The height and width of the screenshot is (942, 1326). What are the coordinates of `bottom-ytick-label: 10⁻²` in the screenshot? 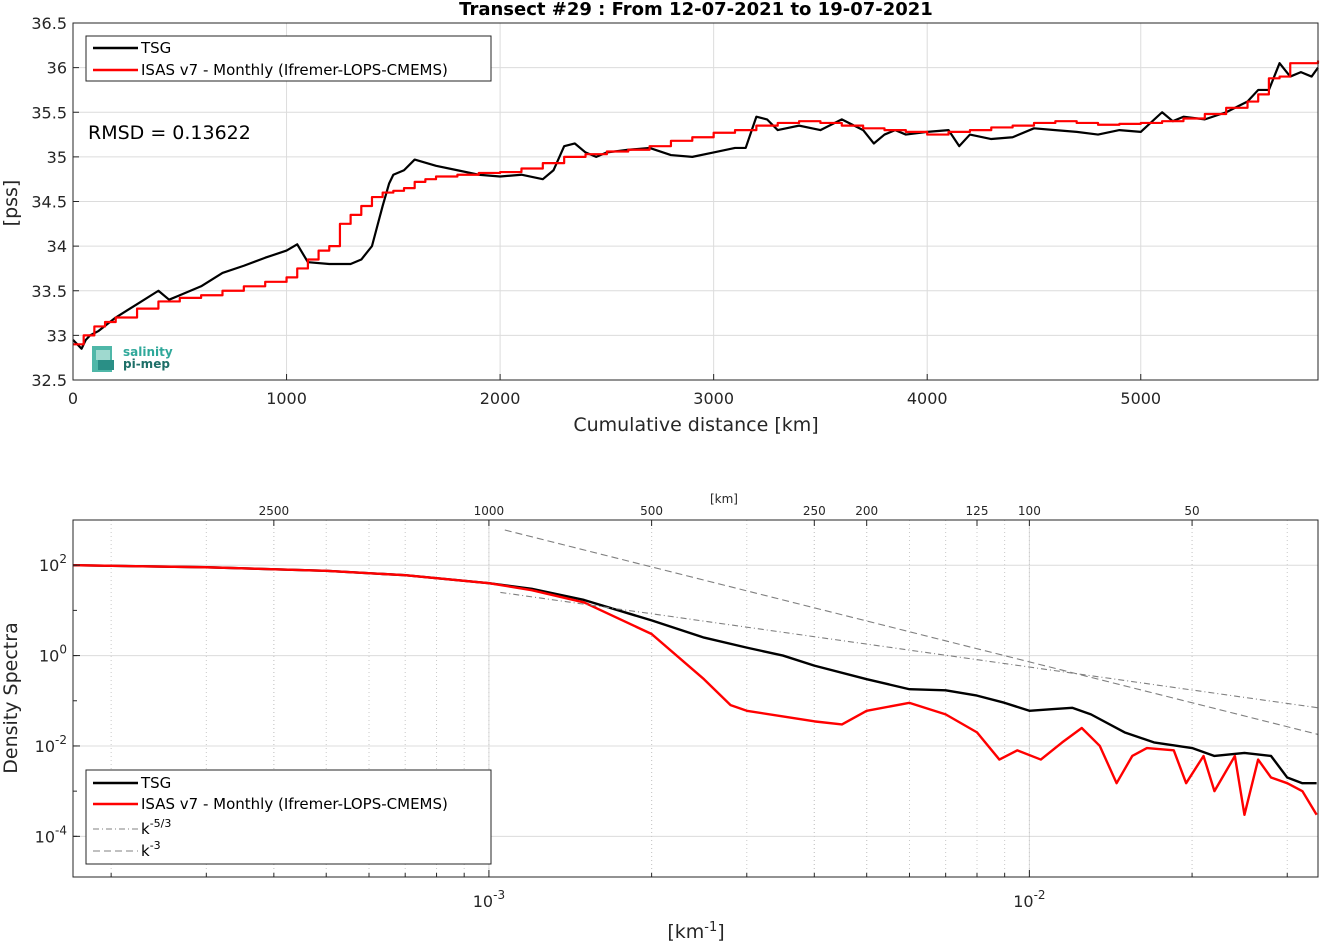 It's located at (51, 744).